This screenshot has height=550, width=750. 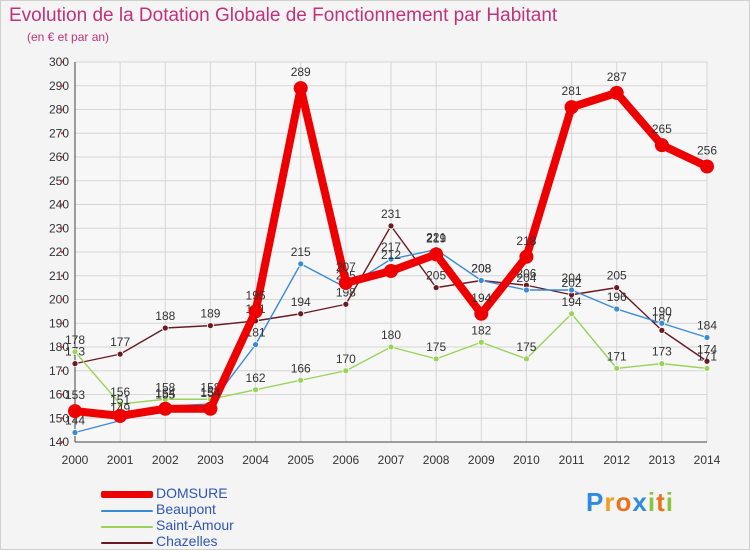 What do you see at coordinates (662, 460) in the screenshot?
I see `x-tick-label: 2013` at bounding box center [662, 460].